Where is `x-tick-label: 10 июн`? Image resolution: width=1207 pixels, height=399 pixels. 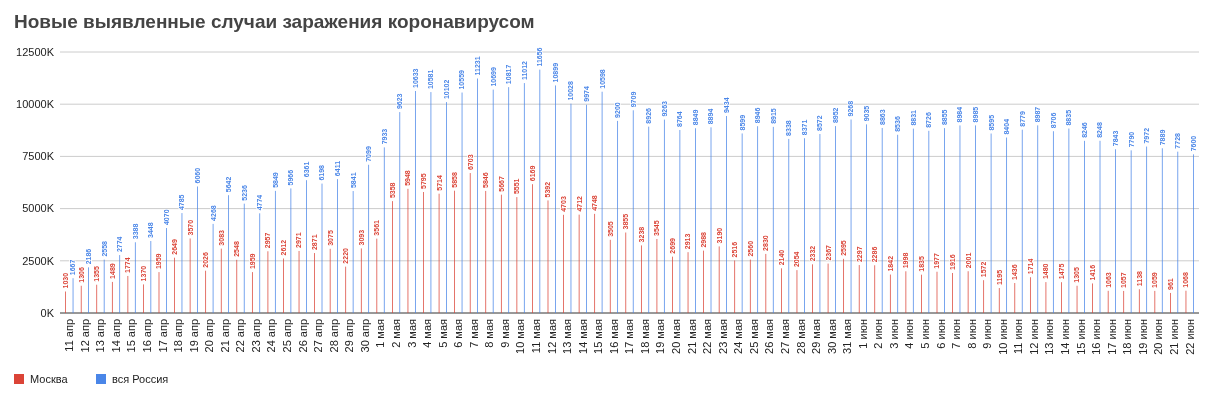
x-tick-label: 10 июн is located at coordinates (1002, 337).